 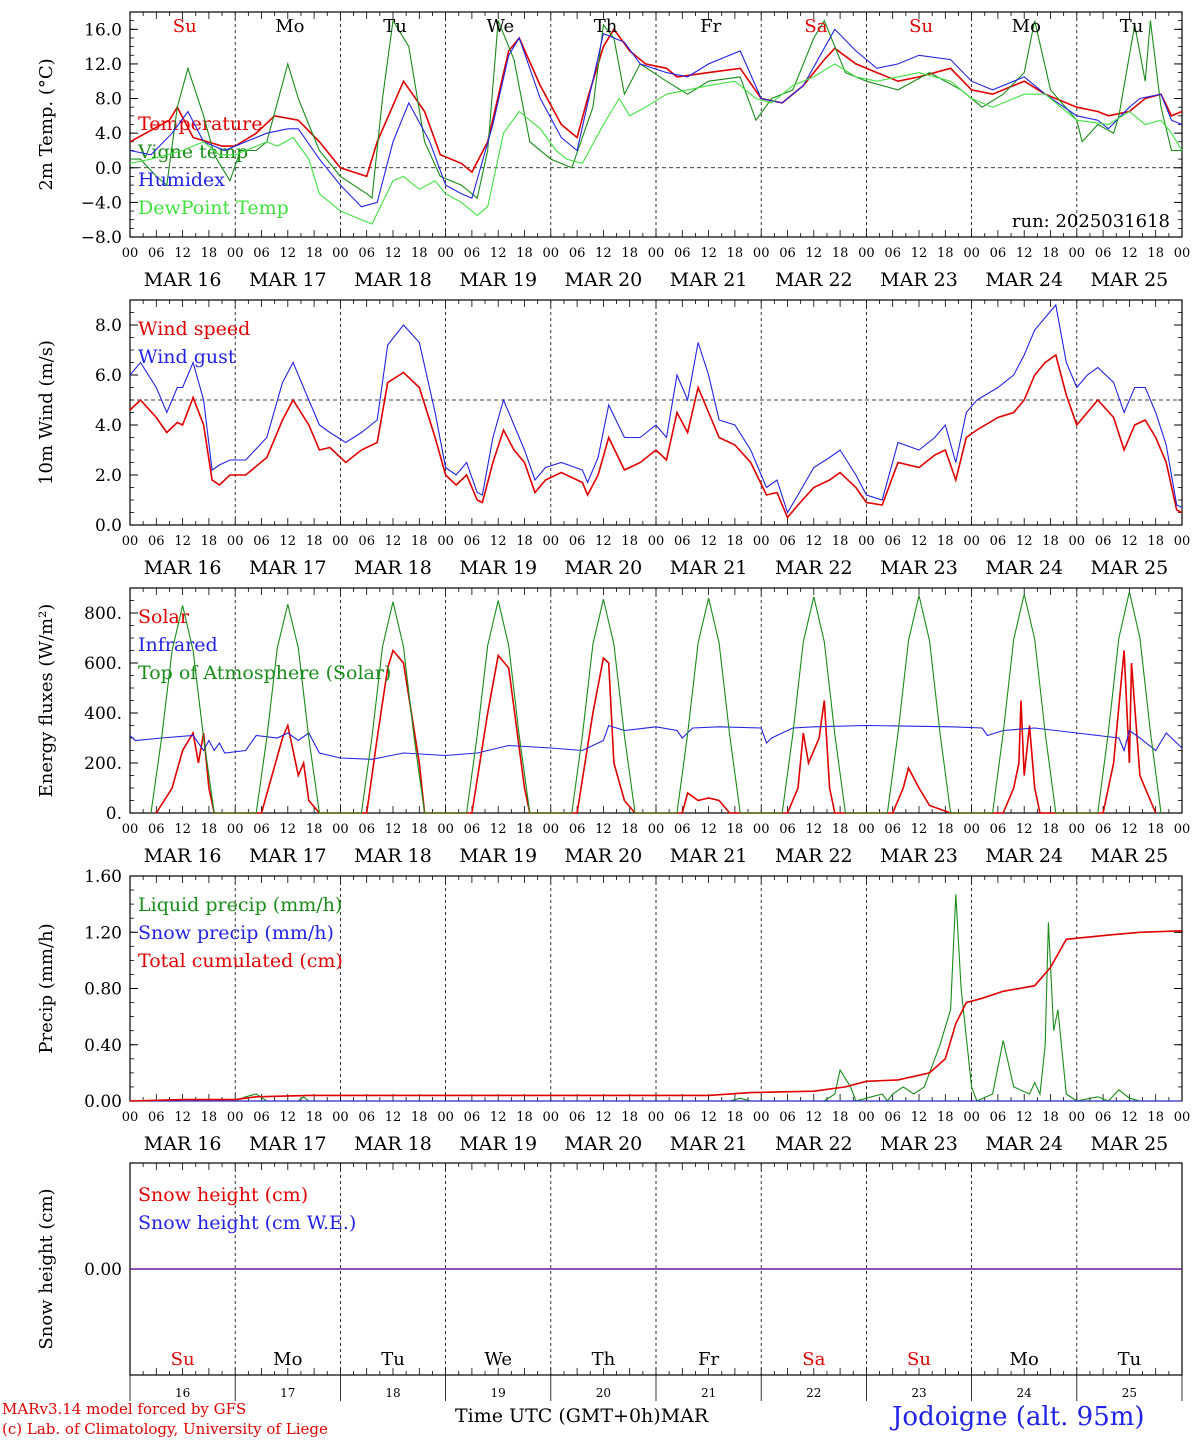 I want to click on temperature-ytick-label: 12.0, so click(x=103, y=65).